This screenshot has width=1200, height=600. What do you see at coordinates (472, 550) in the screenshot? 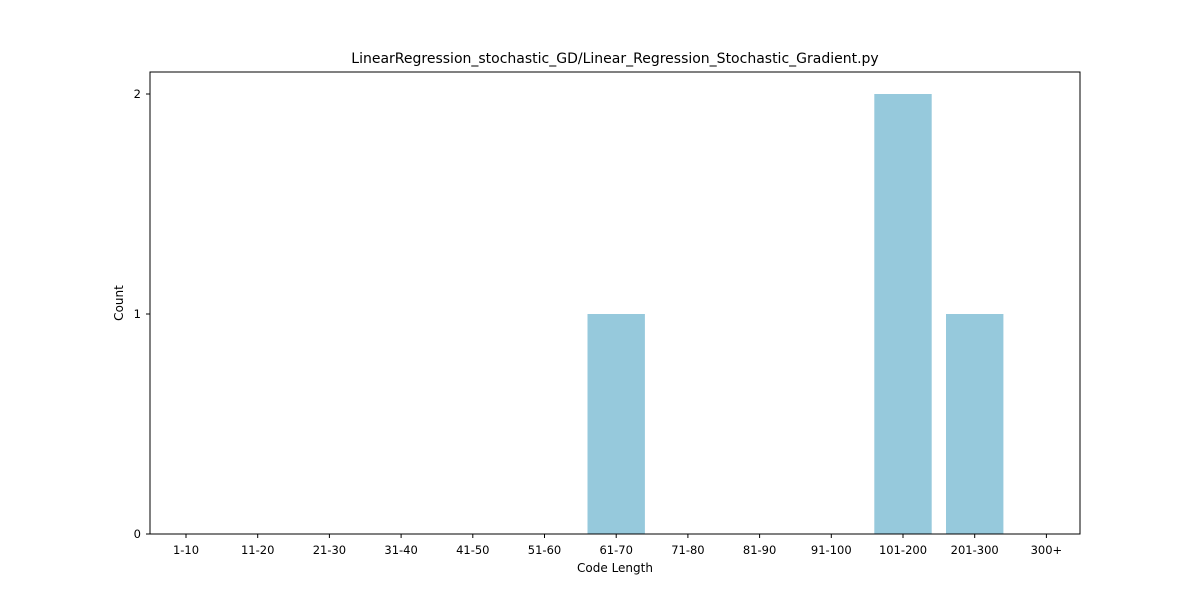
I see `x-tick-label: 41-50` at bounding box center [472, 550].